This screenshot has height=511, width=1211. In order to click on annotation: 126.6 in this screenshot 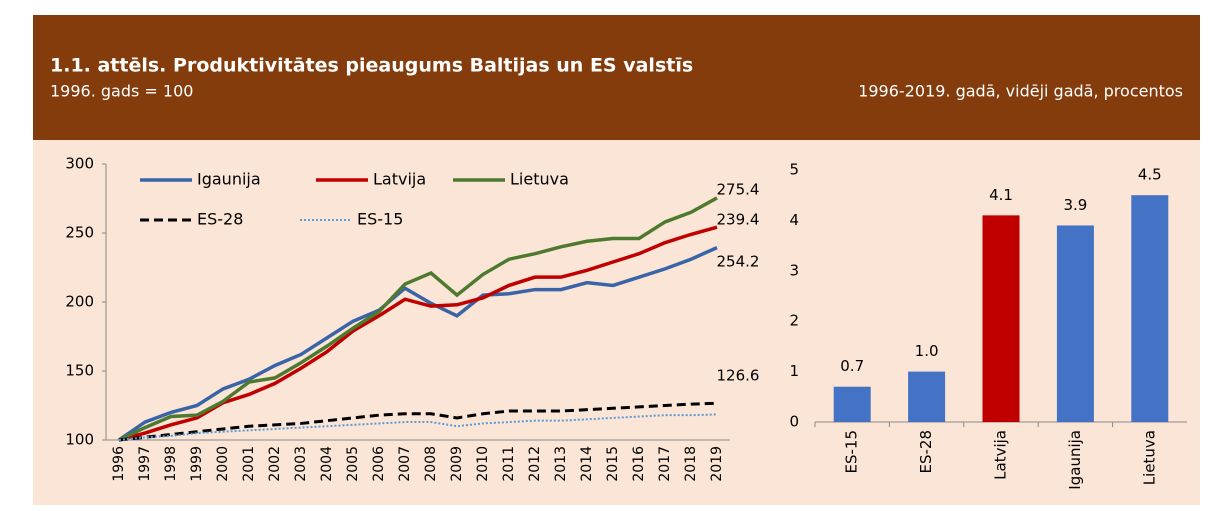, I will do `click(738, 376)`.